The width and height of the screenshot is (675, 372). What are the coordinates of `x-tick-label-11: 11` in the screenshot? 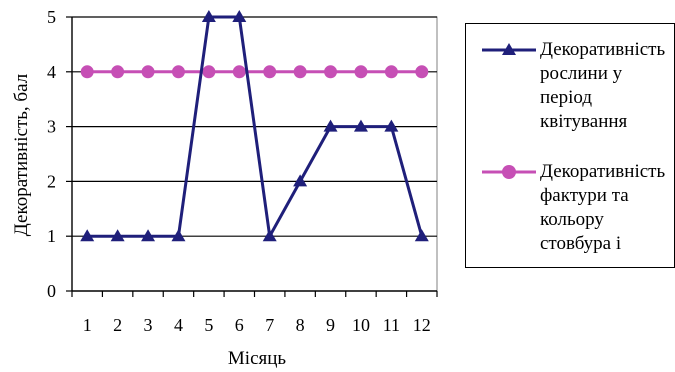 It's located at (391, 325).